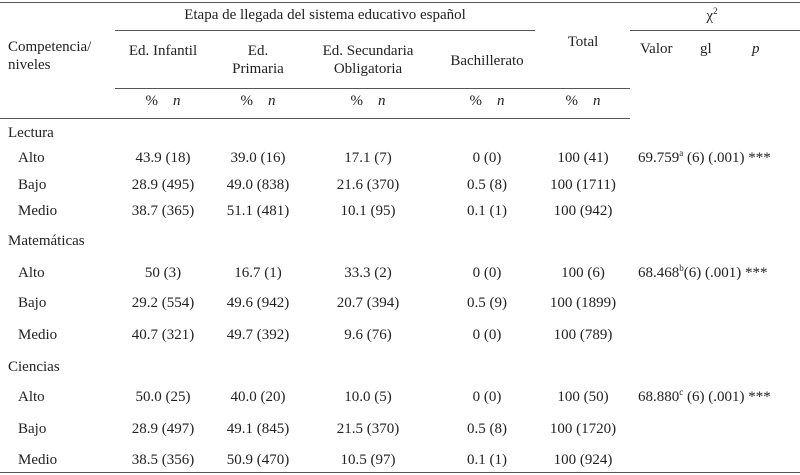 This screenshot has width=800, height=475. What do you see at coordinates (50, 56) in the screenshot?
I see `row-label-header: Competencia/ niveles` at bounding box center [50, 56].